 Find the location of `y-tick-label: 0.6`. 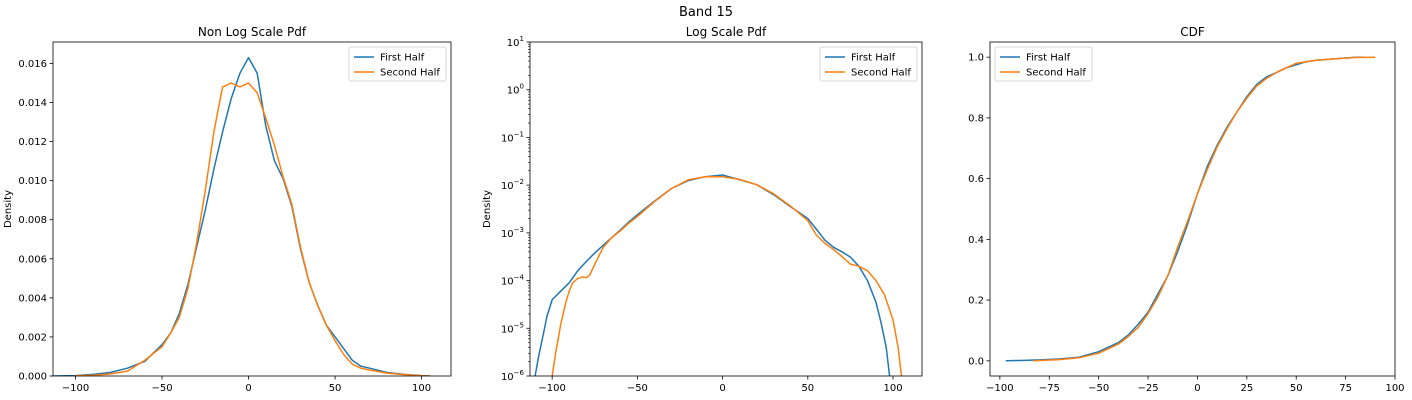

y-tick-label: 0.6 is located at coordinates (976, 179).